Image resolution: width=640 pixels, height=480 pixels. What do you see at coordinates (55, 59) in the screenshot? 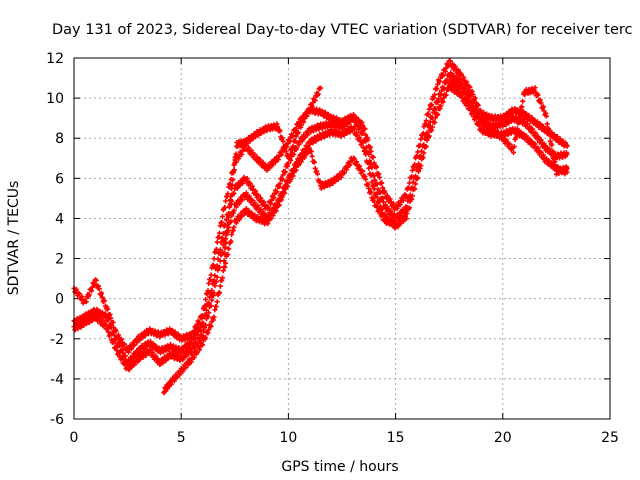
I see `y-tick-label: 12` at bounding box center [55, 59].